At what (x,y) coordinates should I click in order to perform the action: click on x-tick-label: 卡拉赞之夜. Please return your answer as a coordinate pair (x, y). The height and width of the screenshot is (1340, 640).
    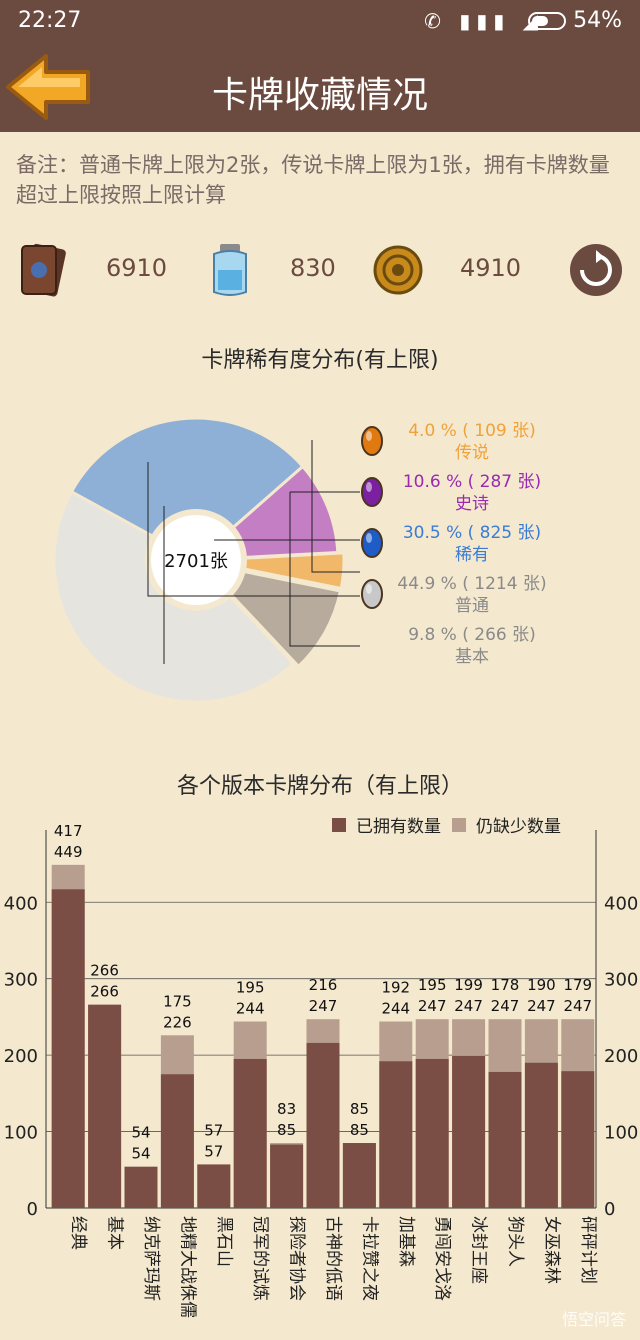
    Looking at the image, I should click on (369, 1258).